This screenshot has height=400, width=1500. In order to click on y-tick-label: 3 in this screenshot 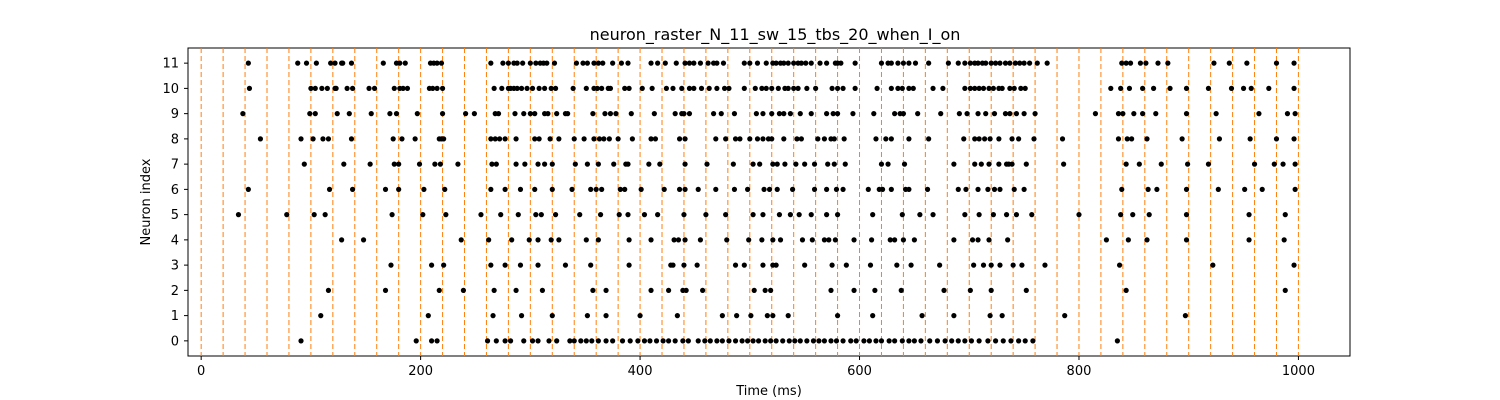, I will do `click(175, 266)`.